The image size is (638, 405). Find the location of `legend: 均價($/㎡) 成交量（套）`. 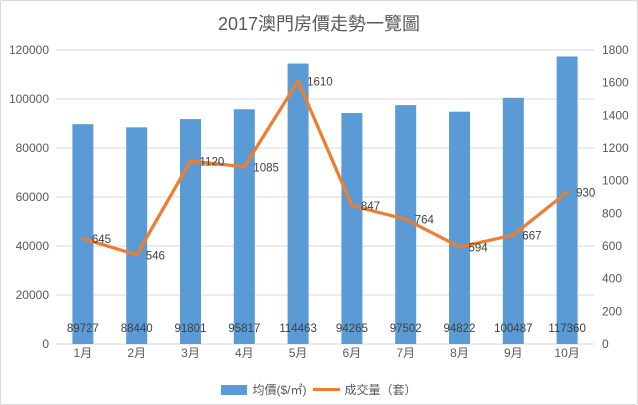

legend: 均價($/㎡) 成交量（套） is located at coordinates (319, 389).